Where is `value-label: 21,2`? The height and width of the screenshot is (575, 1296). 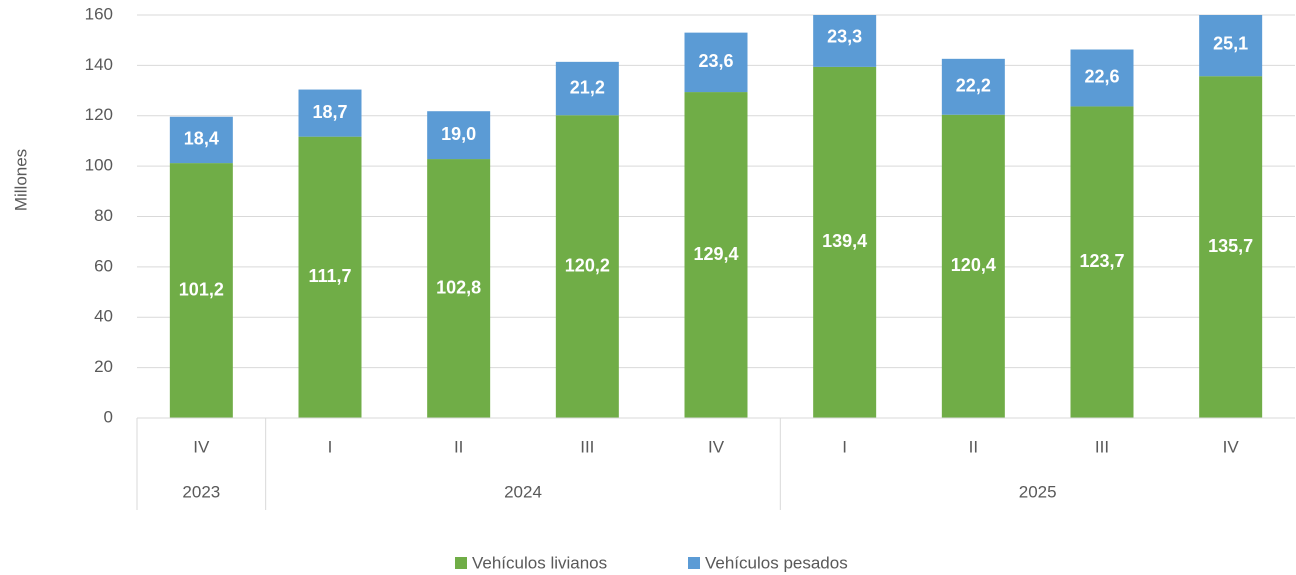
value-label: 21,2 is located at coordinates (587, 87).